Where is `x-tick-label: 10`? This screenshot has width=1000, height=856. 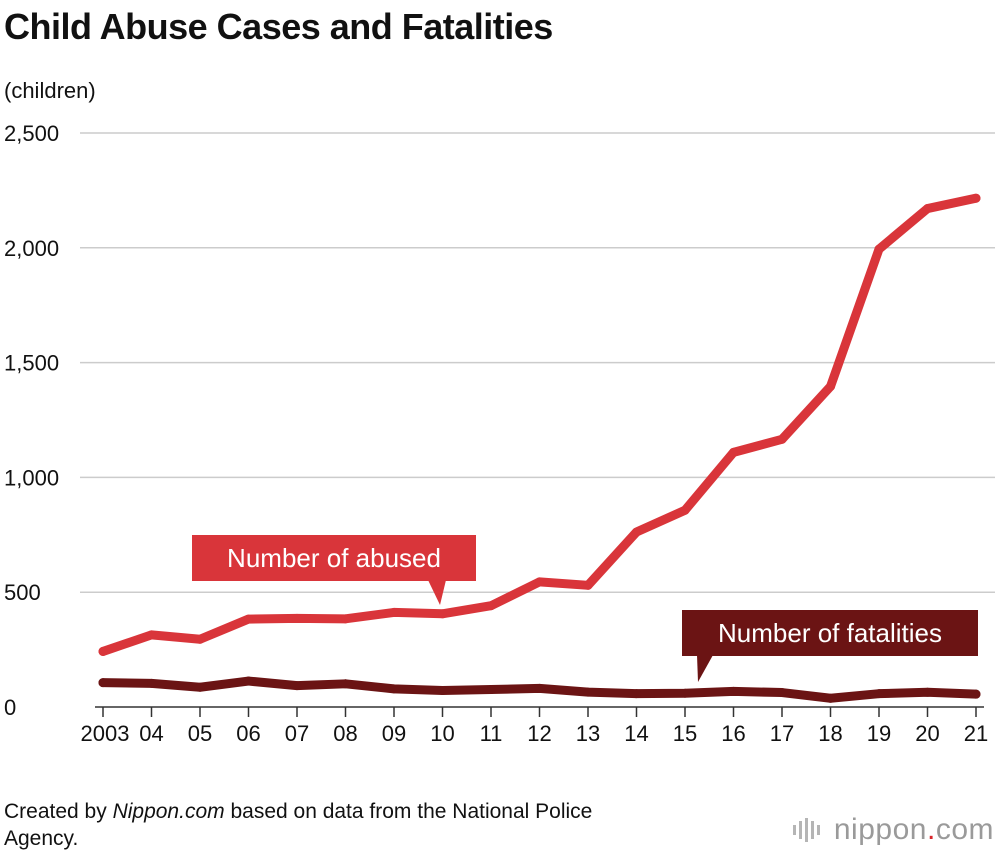 x-tick-label: 10 is located at coordinates (442, 733).